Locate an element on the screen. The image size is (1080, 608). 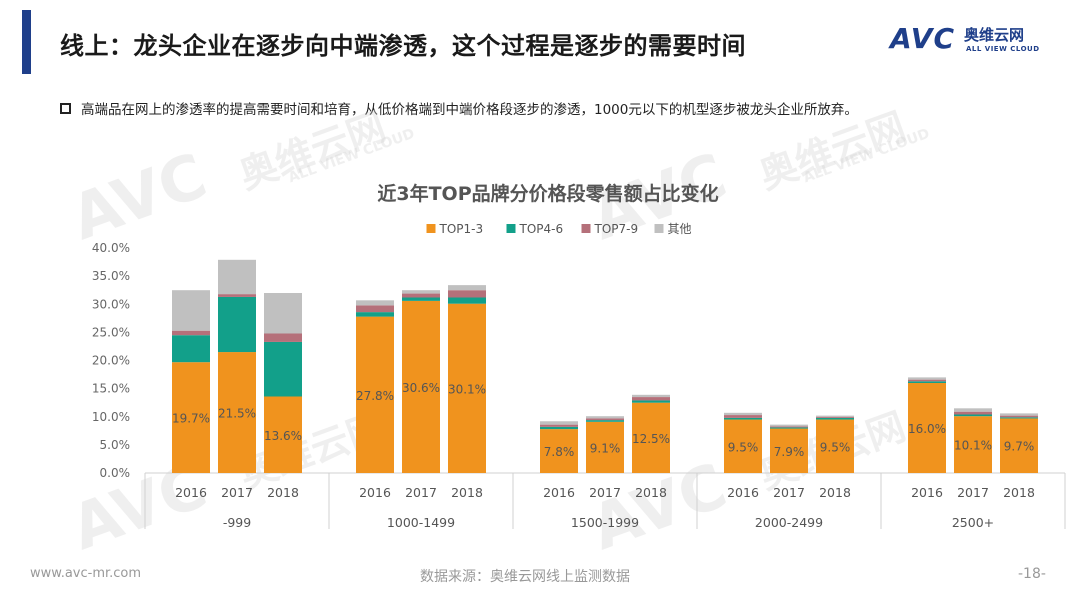
bullet-square-icon is located at coordinates (65, 108).